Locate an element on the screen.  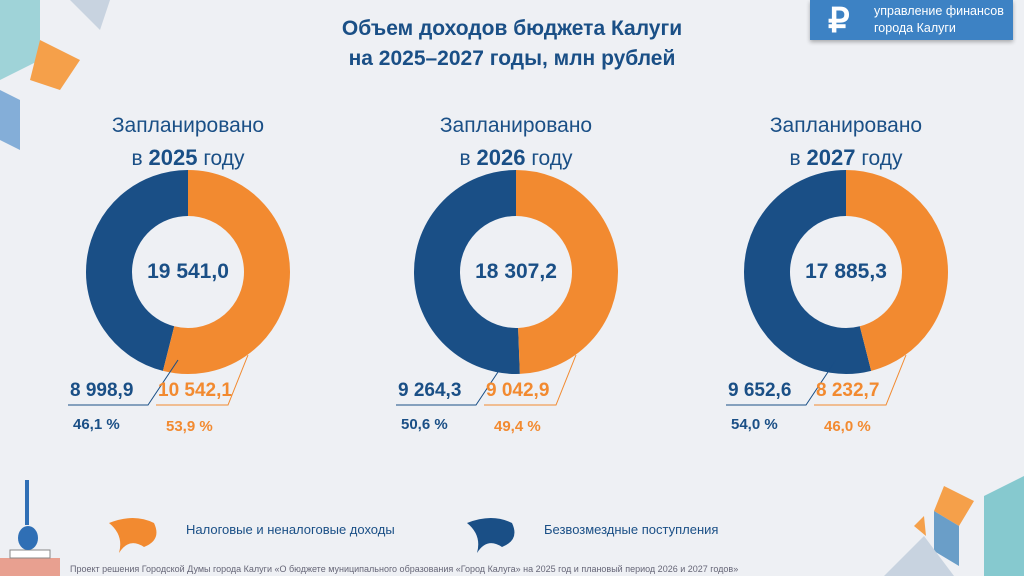
monument-icon is located at coordinates (30, 528).